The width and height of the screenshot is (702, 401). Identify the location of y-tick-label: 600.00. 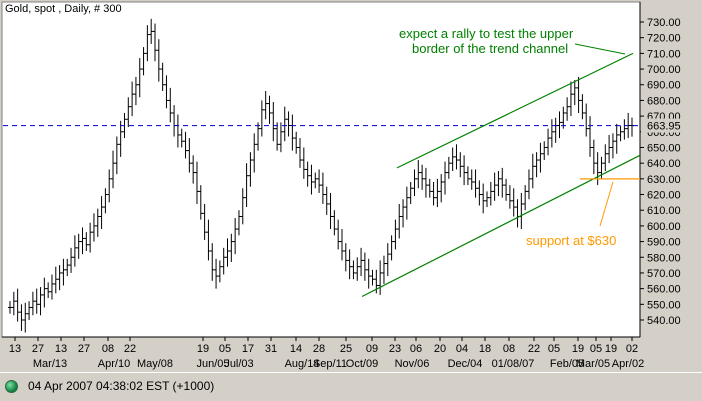
(664, 227).